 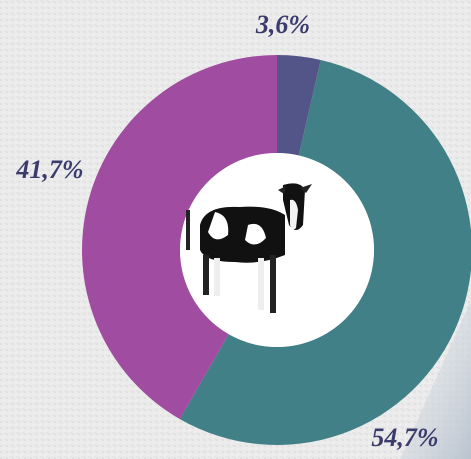 What do you see at coordinates (404, 437) in the screenshot?
I see `data-label: 54,7%` at bounding box center [404, 437].